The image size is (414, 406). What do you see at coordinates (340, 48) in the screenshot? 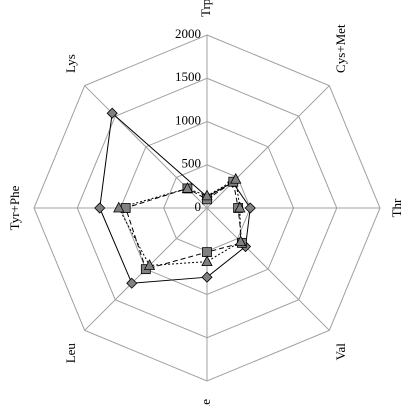
I see `axis-label: Cys+Met` at bounding box center [340, 48].